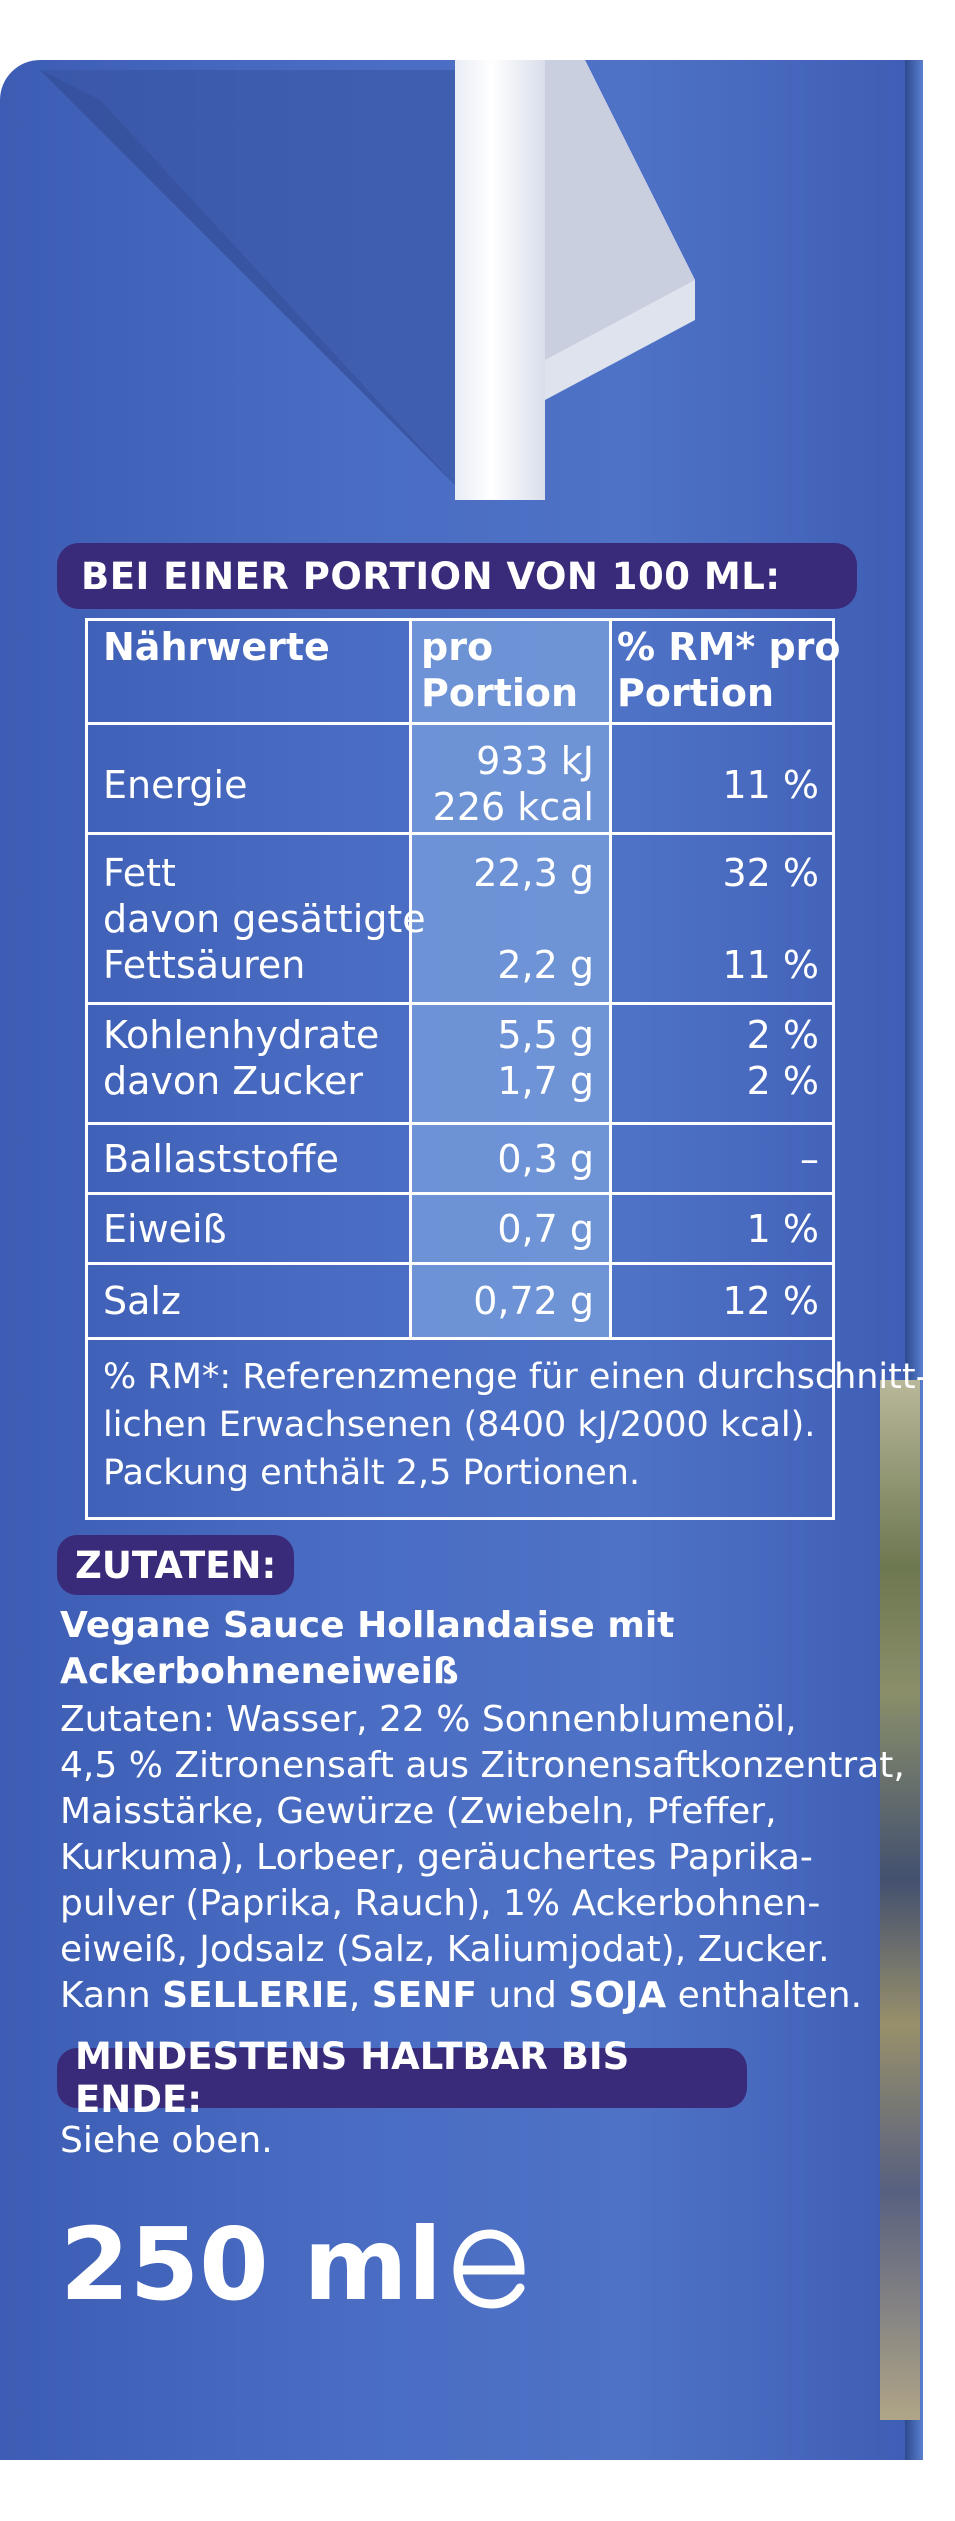  I want to click on nutrient-subrm: 11 %, so click(770, 965).